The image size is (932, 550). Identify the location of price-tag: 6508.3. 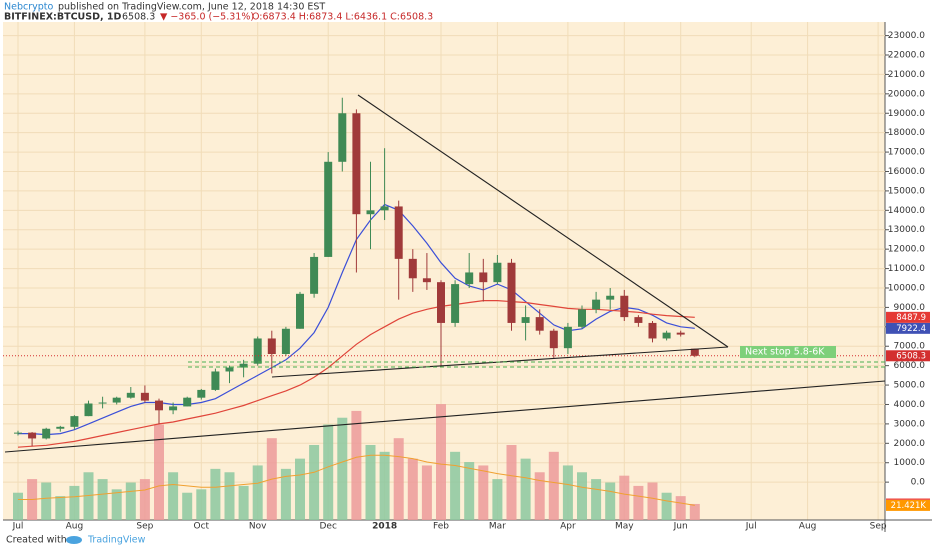
(911, 356).